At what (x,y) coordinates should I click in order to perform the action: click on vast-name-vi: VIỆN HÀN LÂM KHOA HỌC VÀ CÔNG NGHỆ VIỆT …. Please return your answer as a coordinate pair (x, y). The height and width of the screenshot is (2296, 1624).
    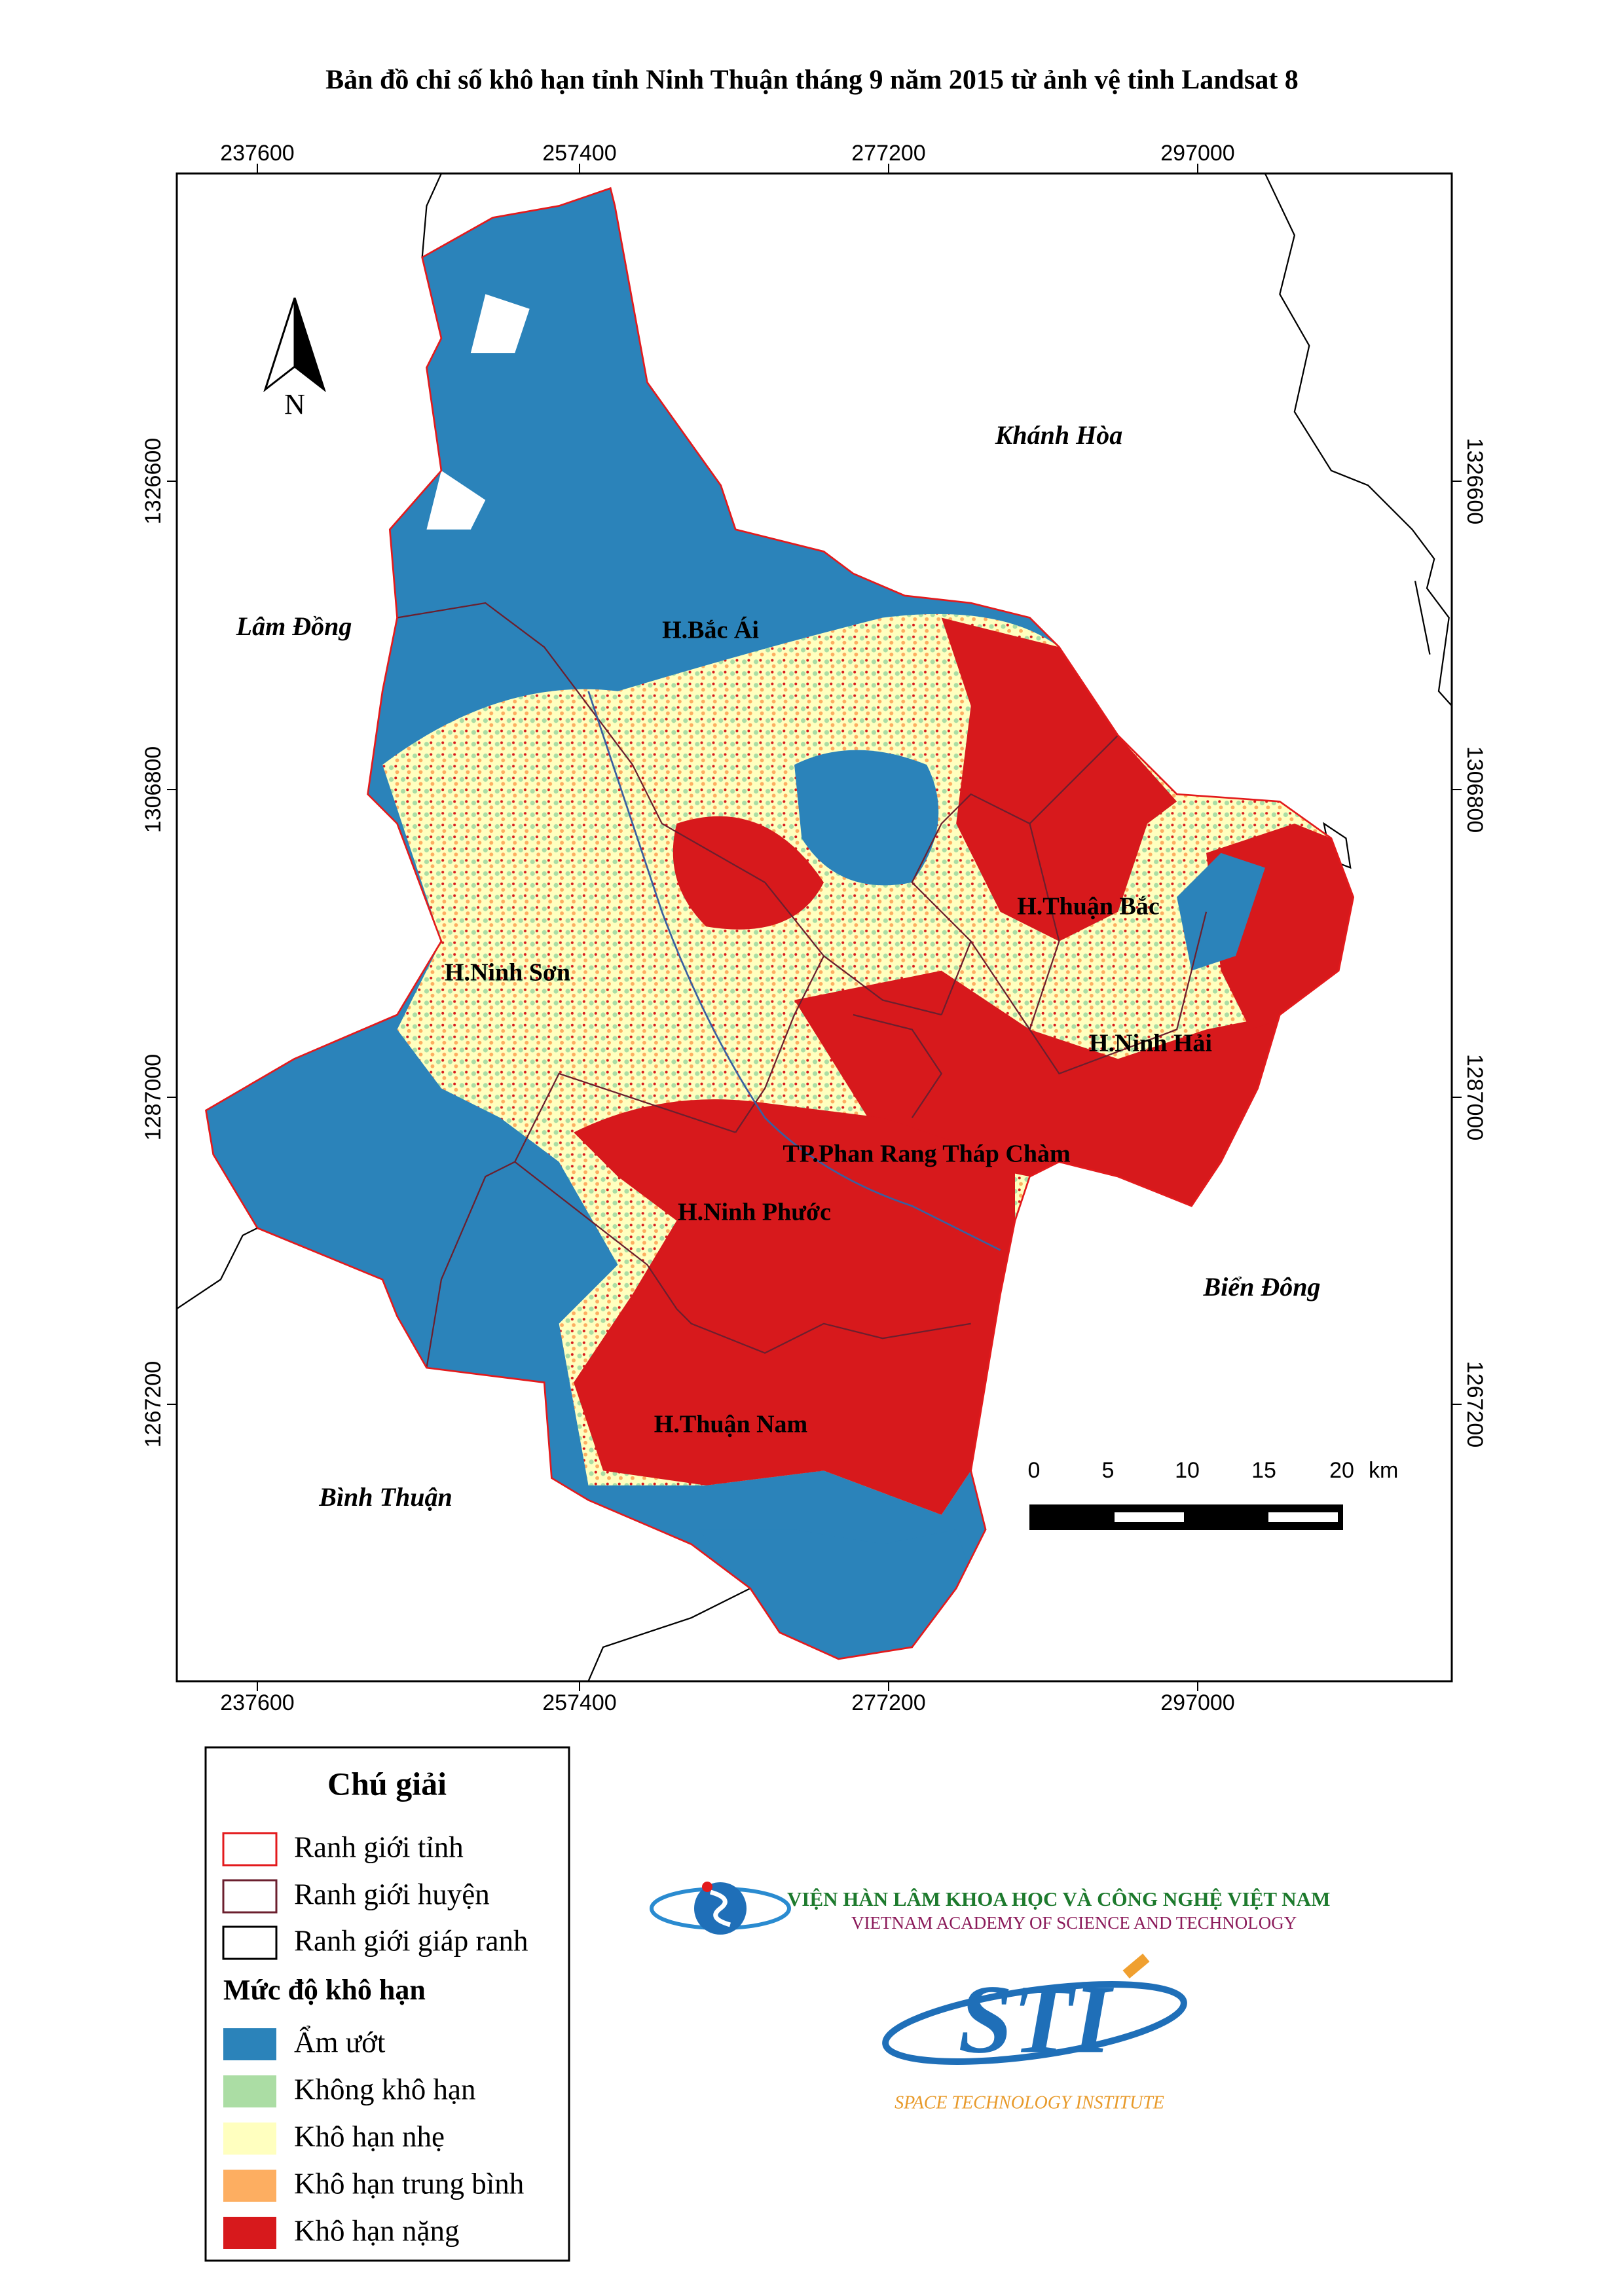
    Looking at the image, I should click on (1058, 1898).